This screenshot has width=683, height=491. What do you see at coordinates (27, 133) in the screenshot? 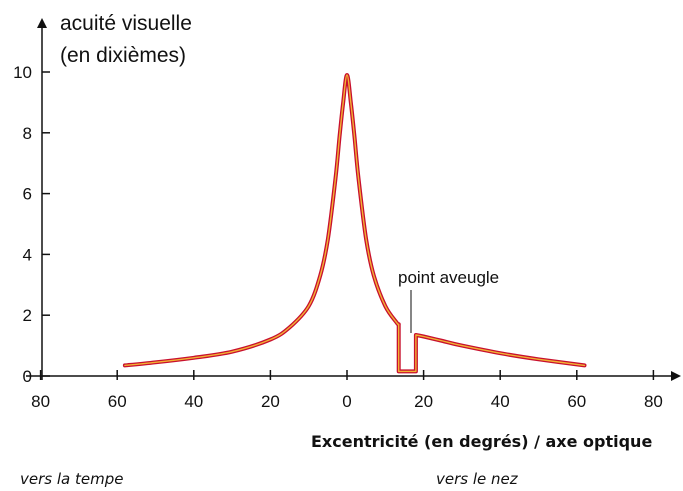
I see `y-tick-label: 8` at bounding box center [27, 133].